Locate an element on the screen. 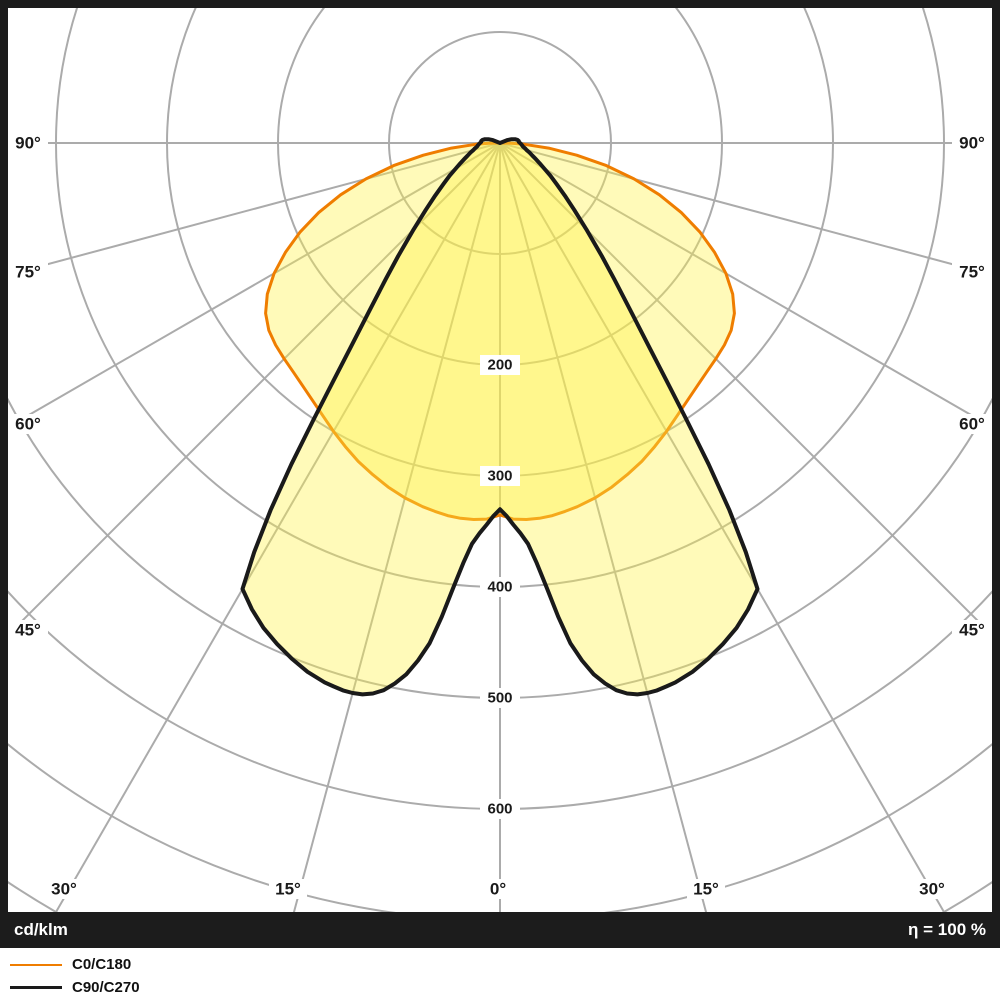 The image size is (1000, 1000). legend-item-c0-c180: C0/C180 is located at coordinates (210, 964).